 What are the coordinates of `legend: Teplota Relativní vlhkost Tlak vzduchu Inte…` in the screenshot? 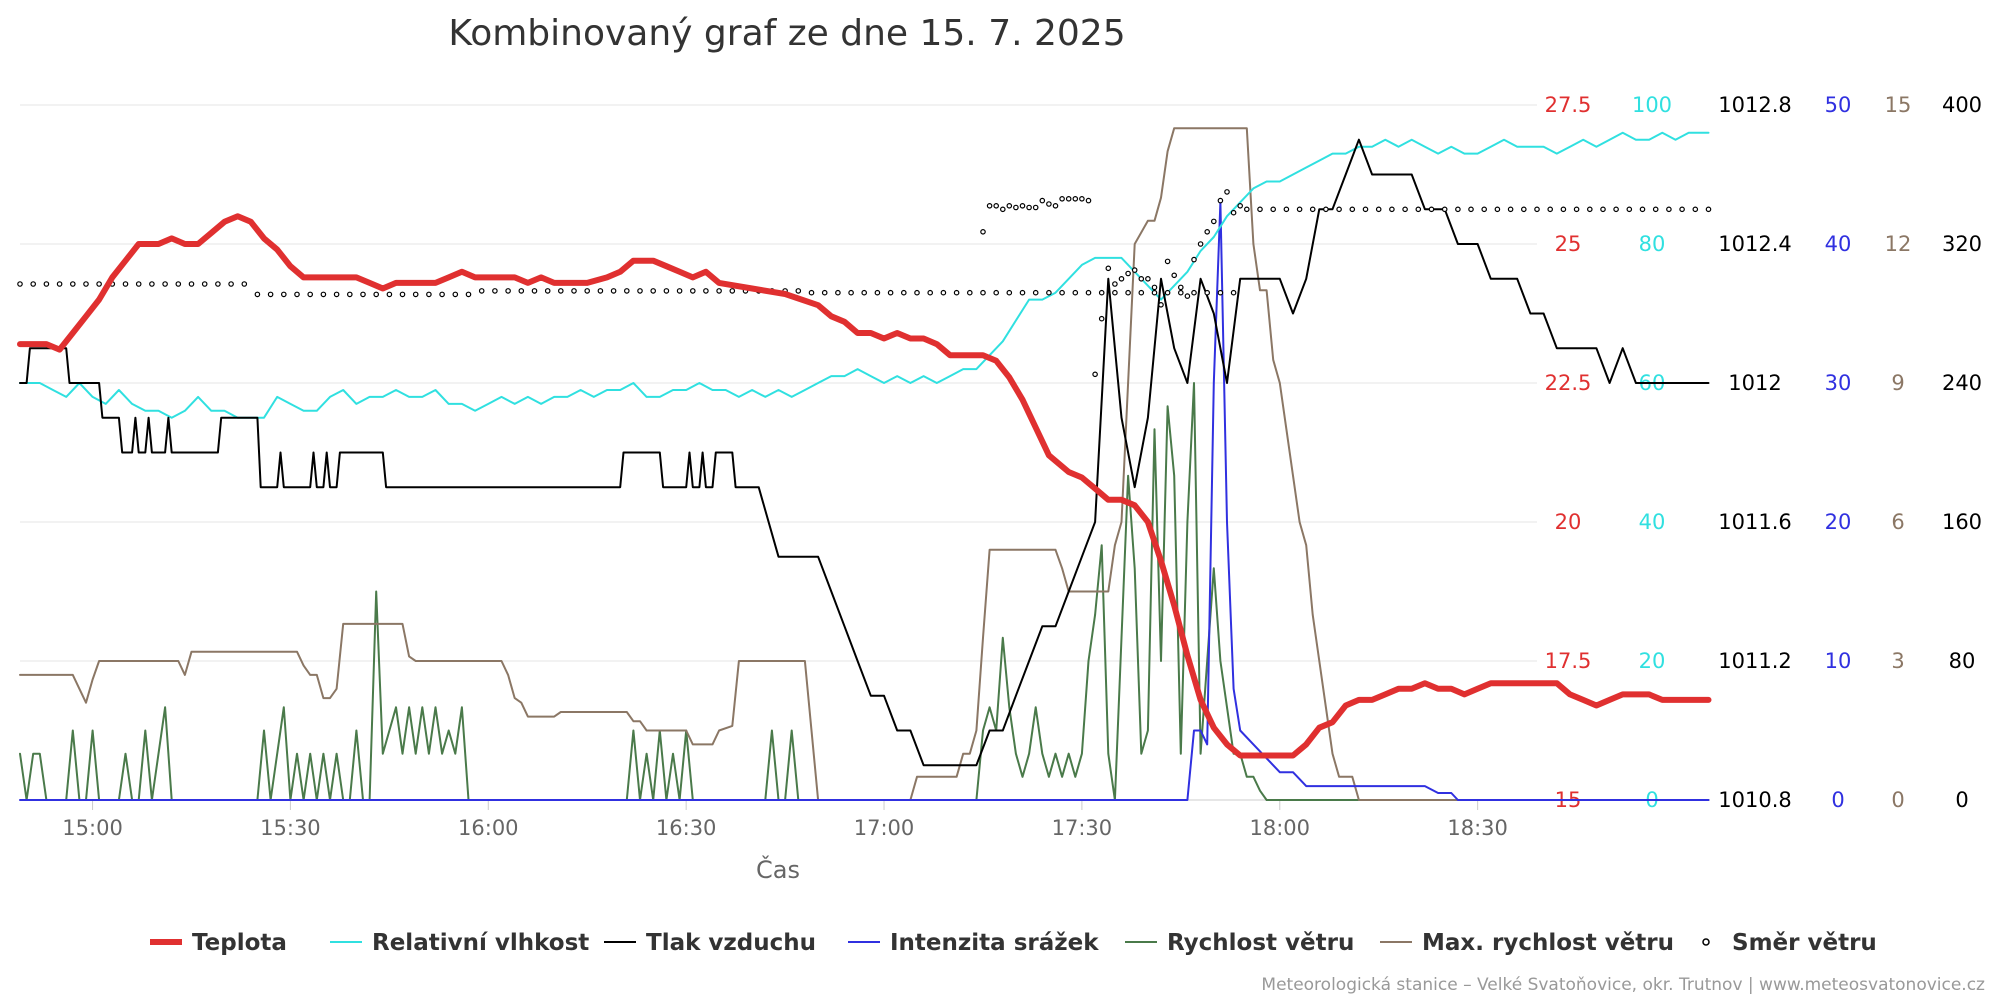 It's located at (1013, 943).